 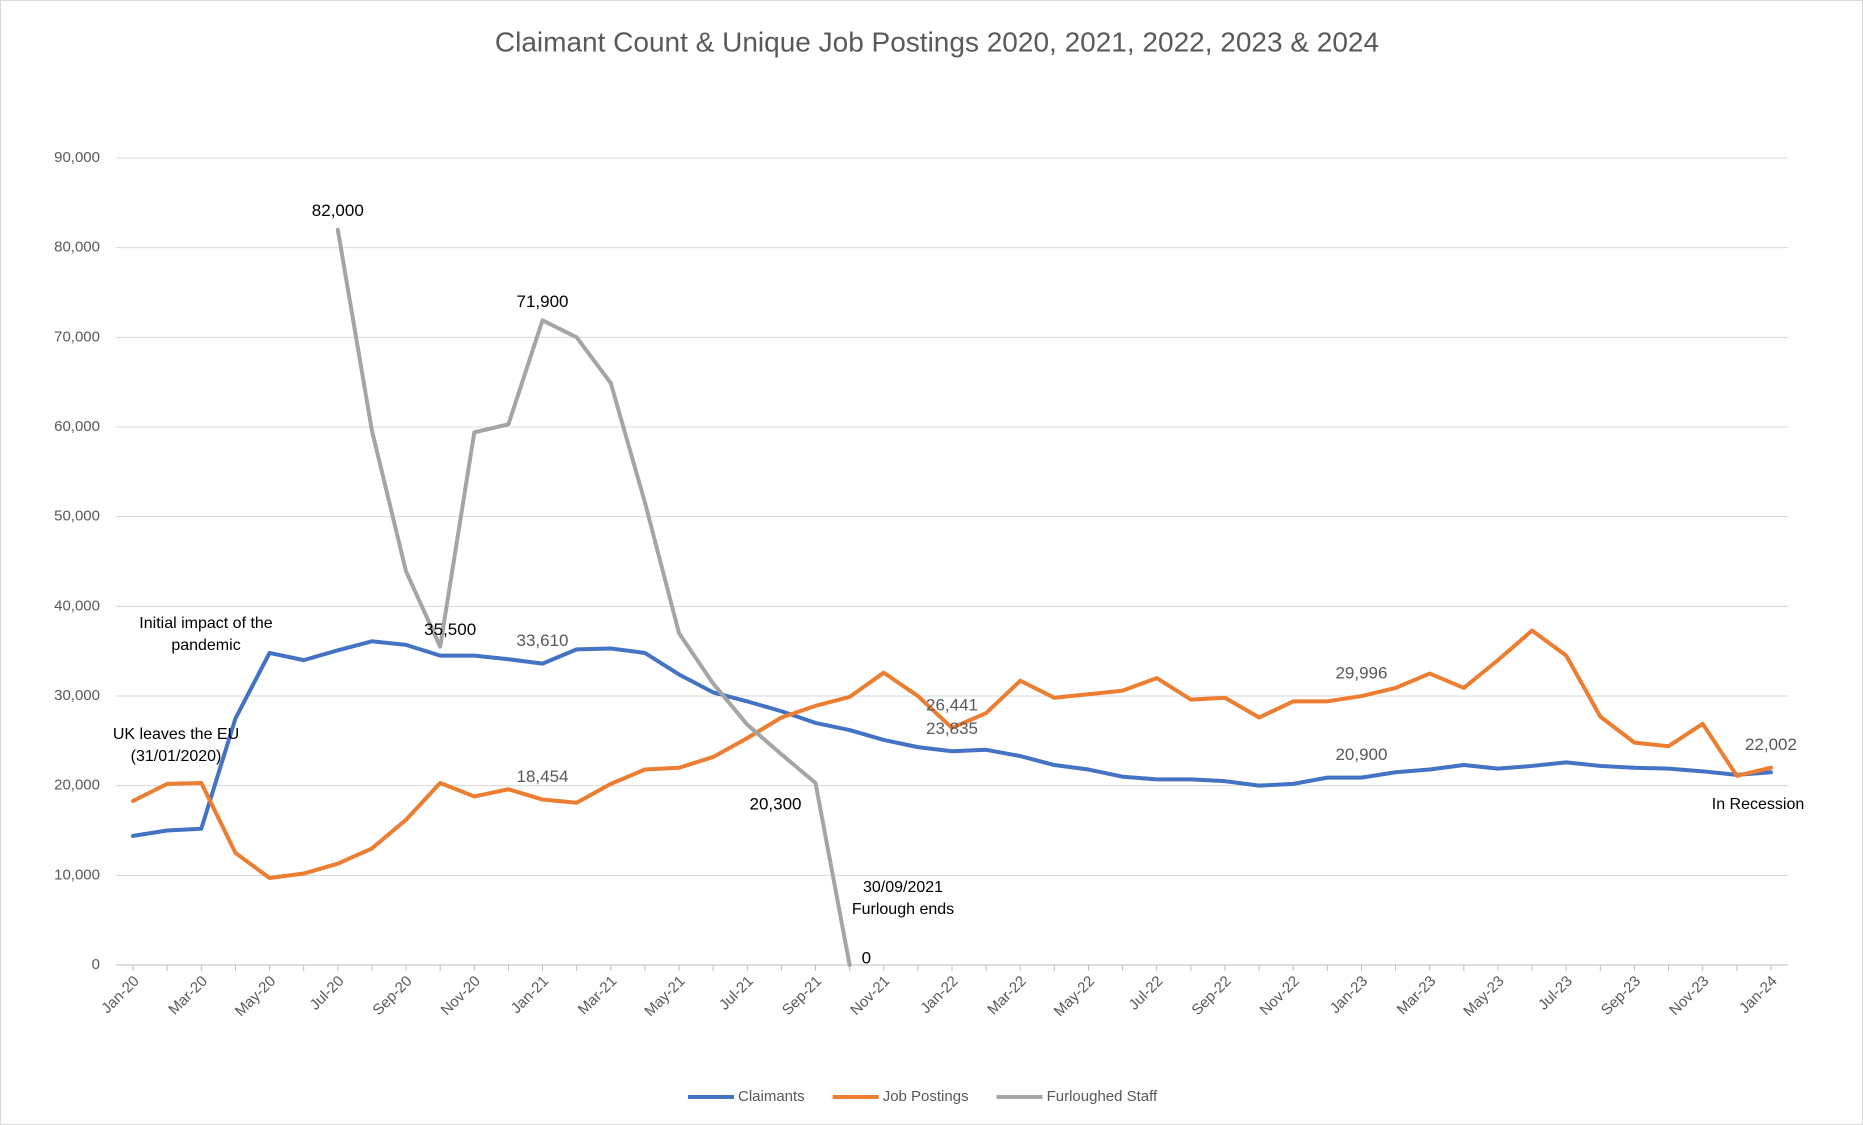 I want to click on y-tick-label: 60,000, so click(x=77, y=426).